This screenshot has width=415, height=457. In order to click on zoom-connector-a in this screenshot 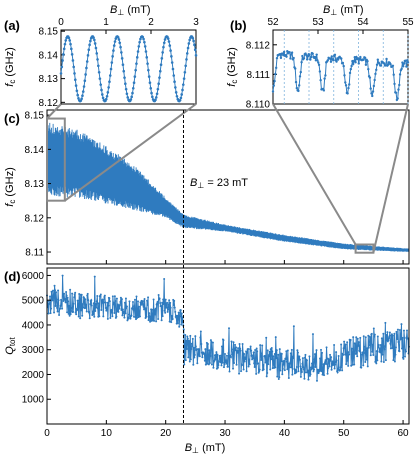, I will do `click(54, 111)`.